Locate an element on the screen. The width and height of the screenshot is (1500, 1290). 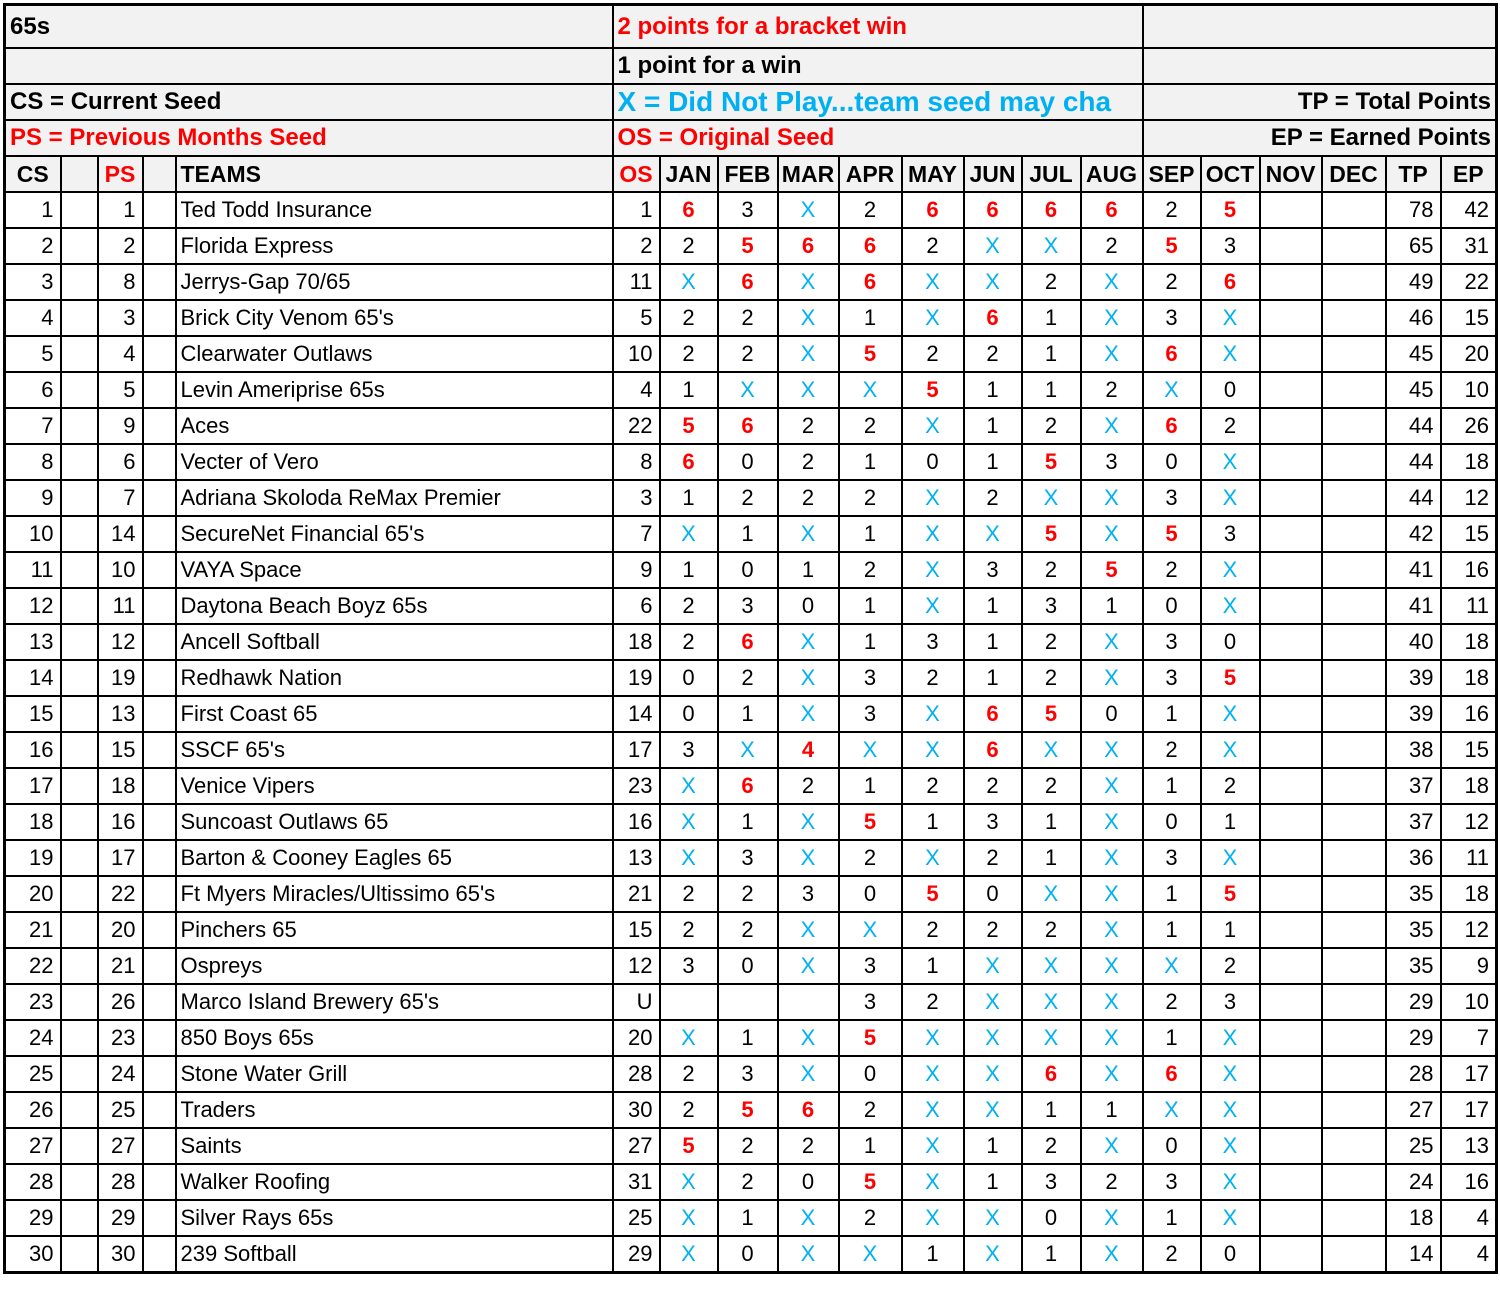
current-seed: 5 is located at coordinates (32, 354).